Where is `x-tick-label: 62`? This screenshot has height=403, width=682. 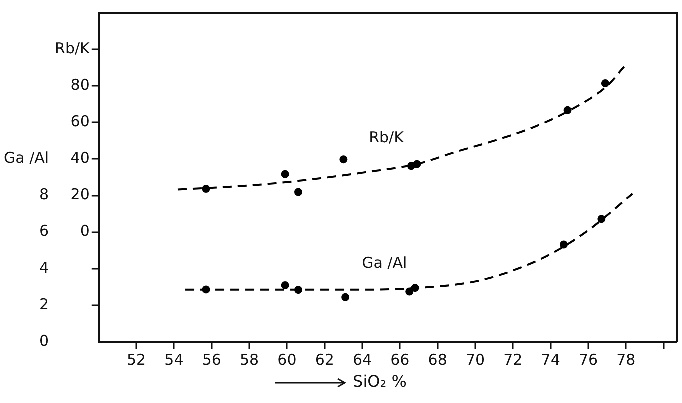 x-tick-label: 62 is located at coordinates (324, 359).